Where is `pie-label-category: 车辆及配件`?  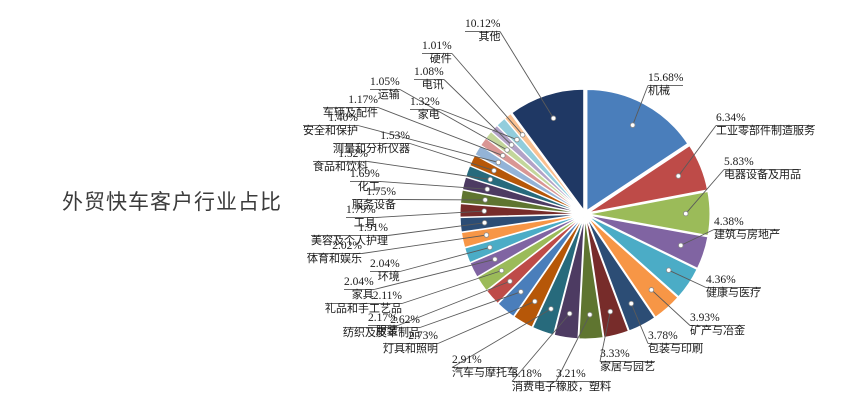 pie-label-category: 车辆及配件 is located at coordinates (350, 112).